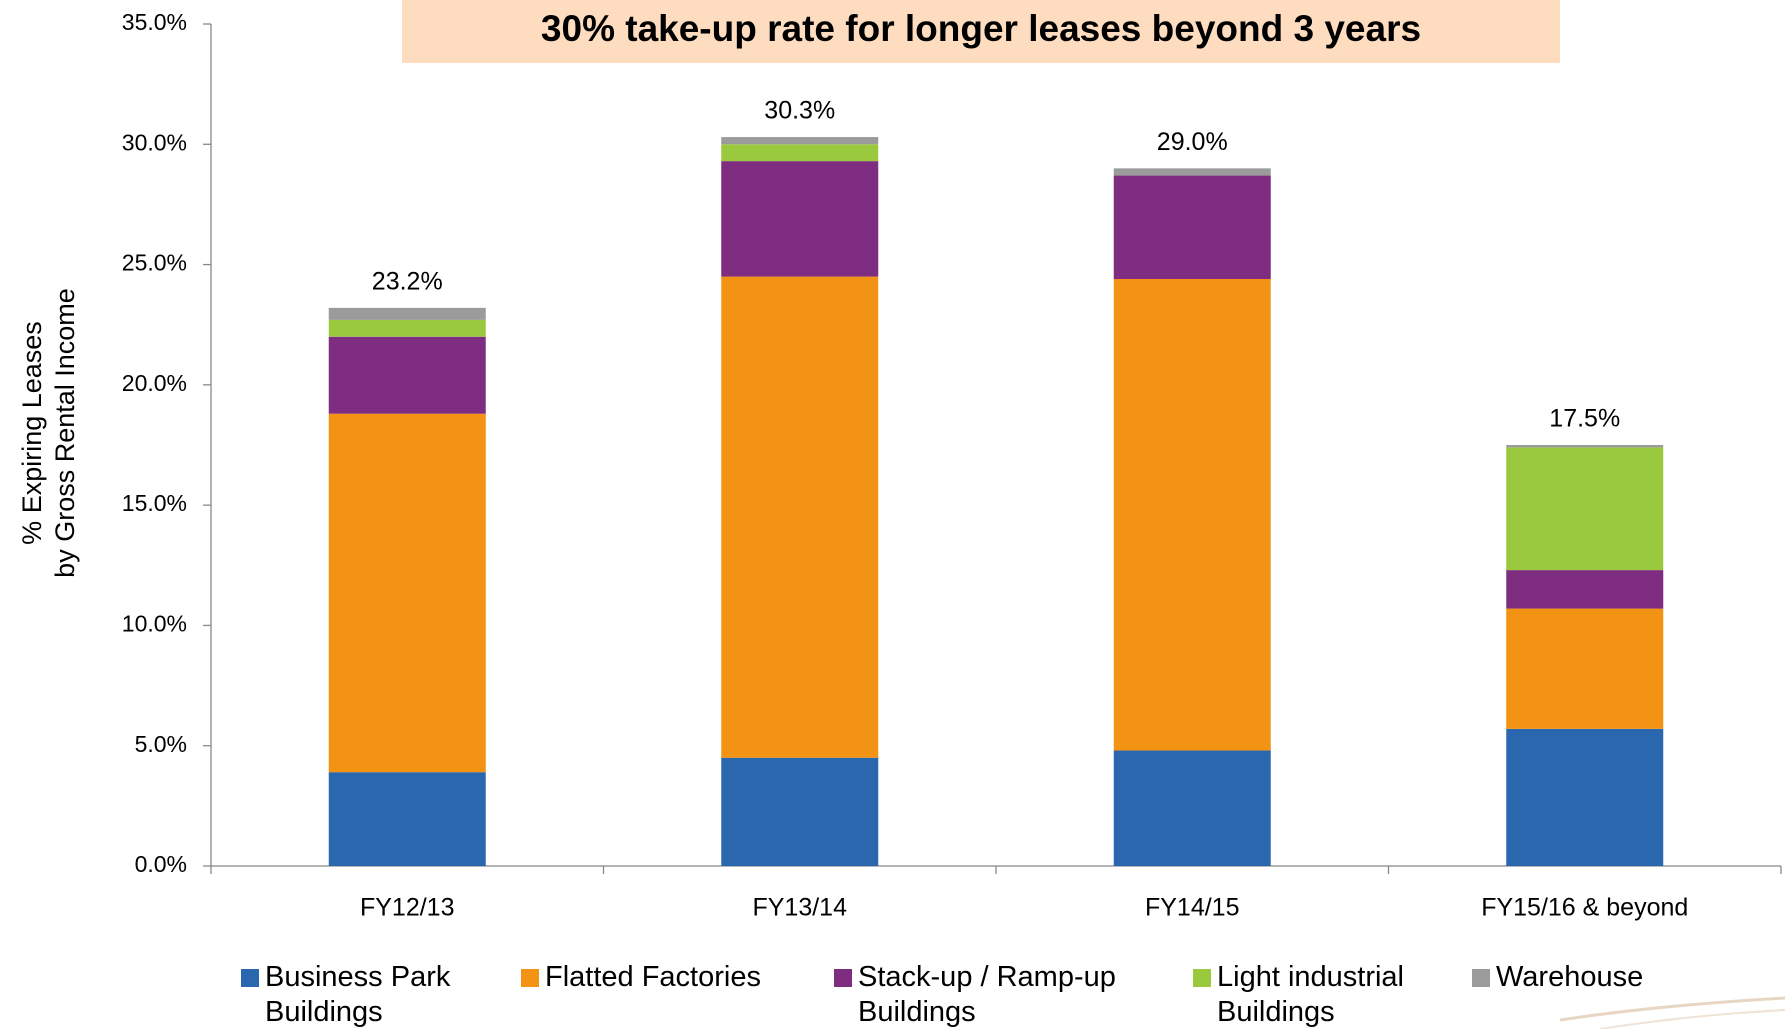 This screenshot has height=1029, width=1785. Describe the element at coordinates (154, 142) in the screenshot. I see `y-tick-label: 30.0%` at that location.